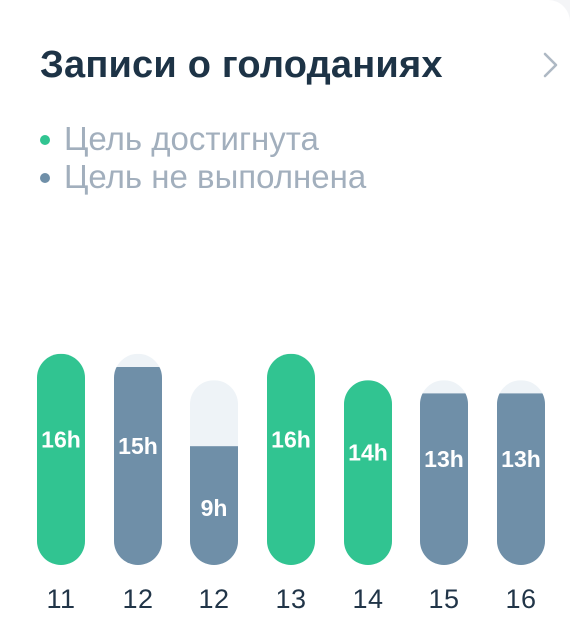 The image size is (570, 640). I want to click on legend-label-goal-achieved: Цель достигнута, so click(191, 138).